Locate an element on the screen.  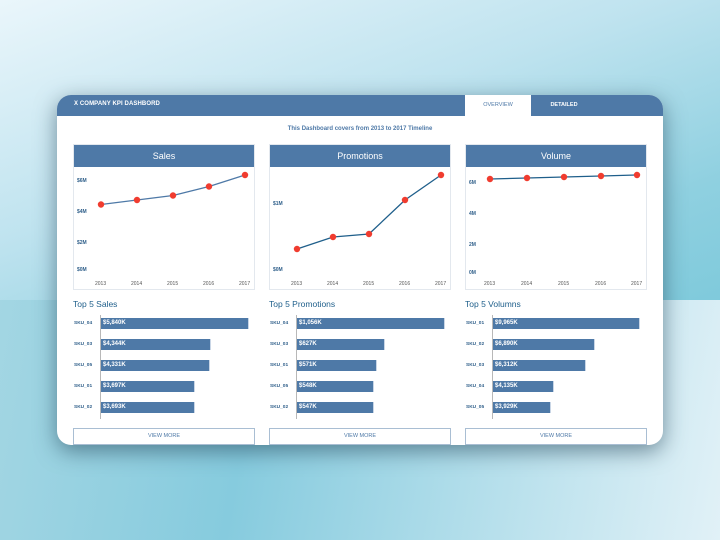
bar-row: SKU_01 $571K is located at coordinates (360, 365).